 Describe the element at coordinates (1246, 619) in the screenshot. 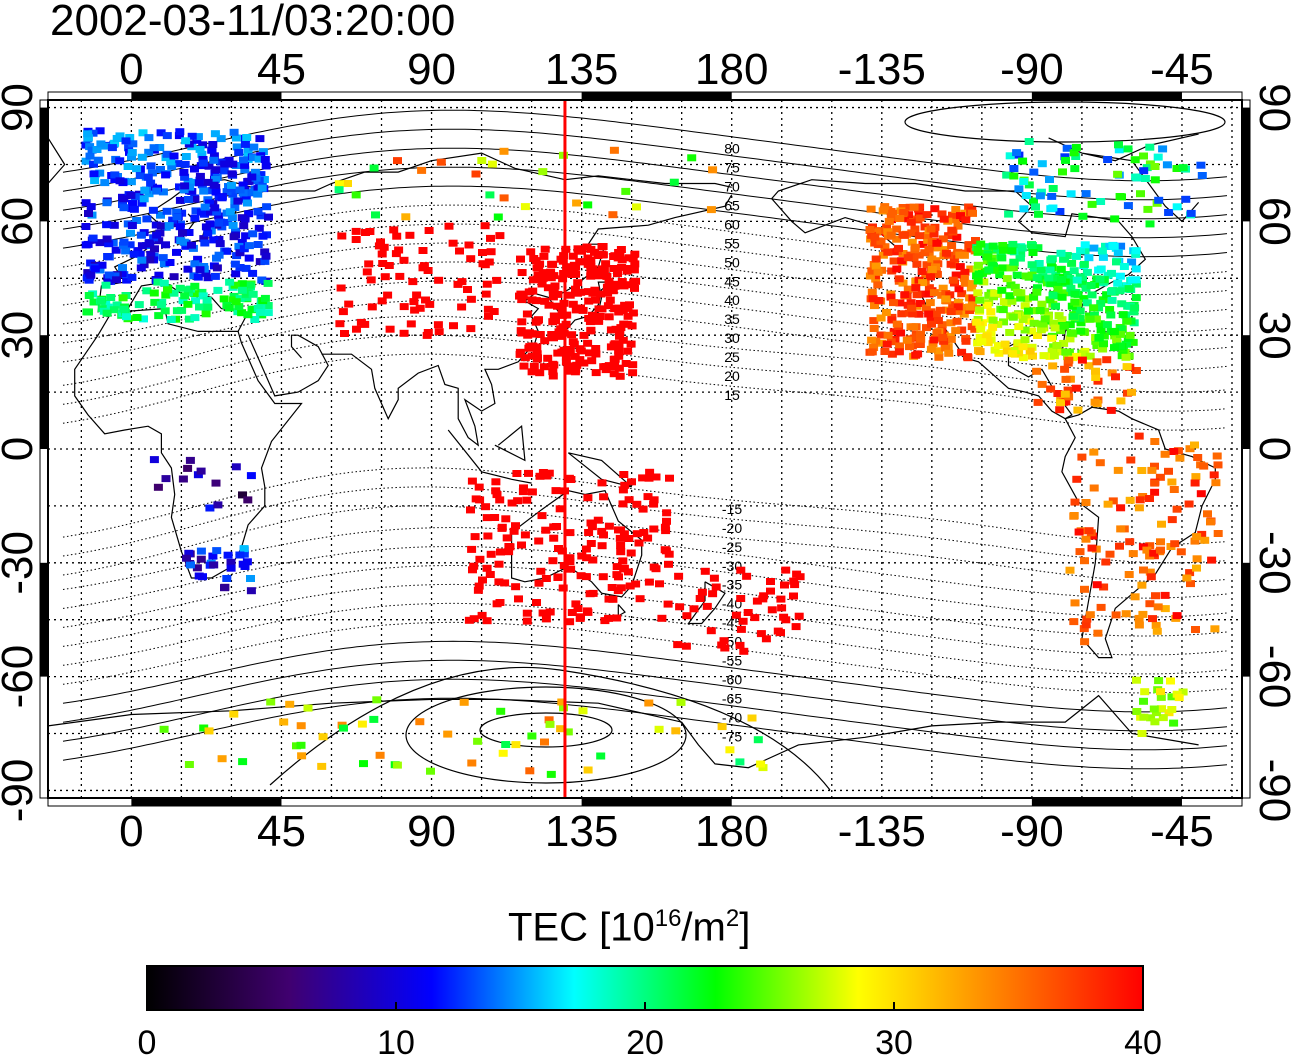

I see `right-border-fill` at that location.